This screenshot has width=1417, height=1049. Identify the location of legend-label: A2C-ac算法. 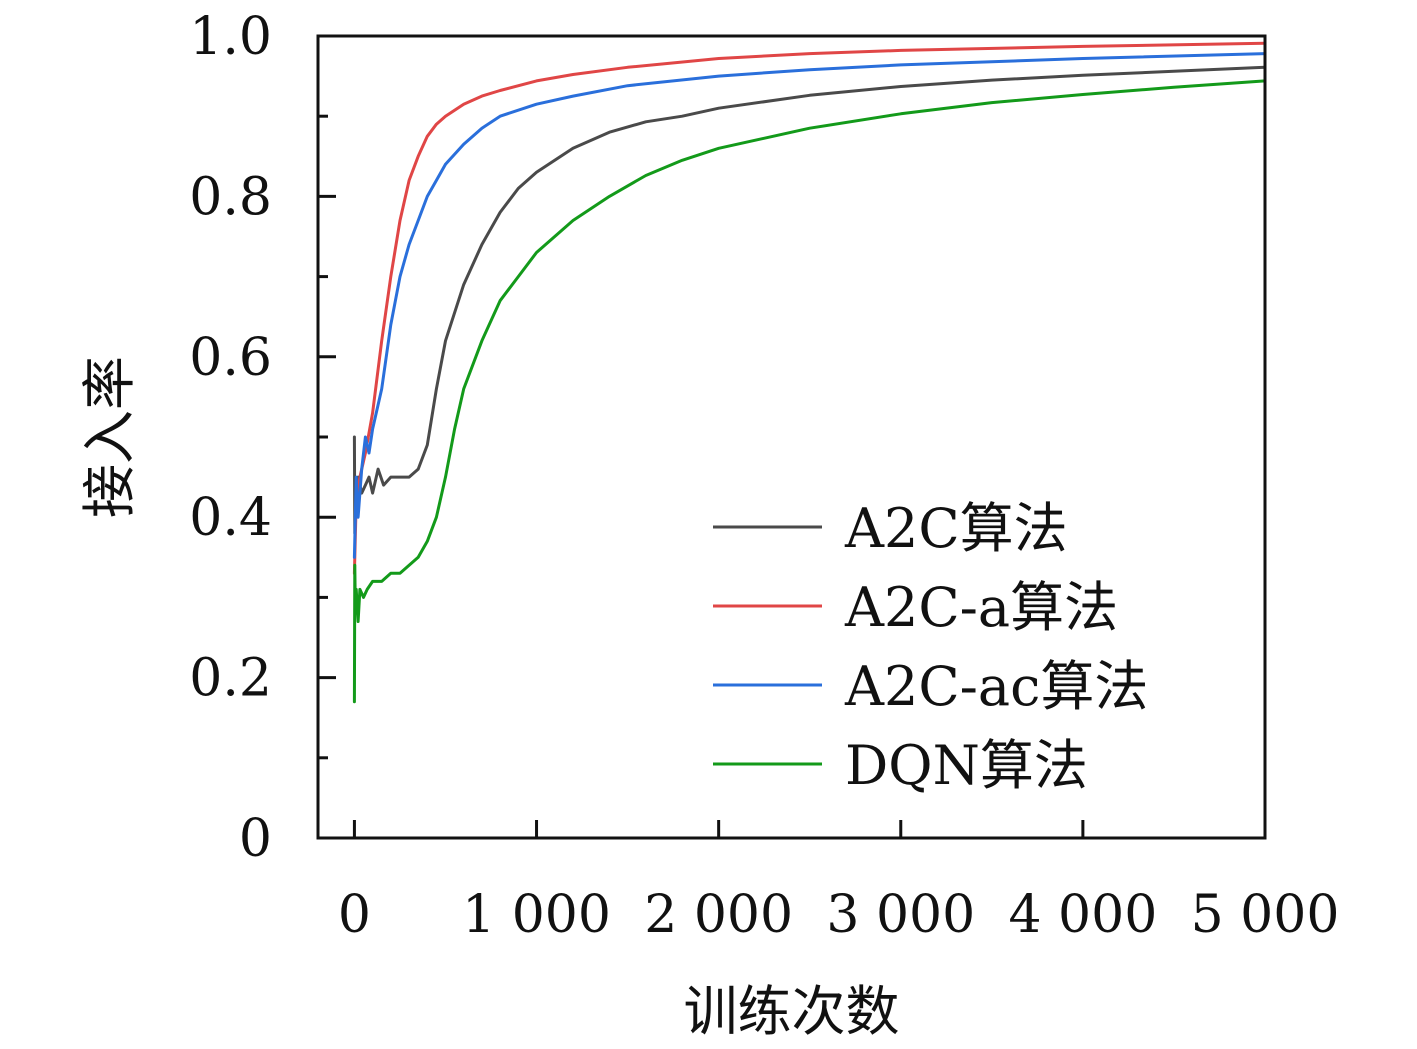
(996, 686).